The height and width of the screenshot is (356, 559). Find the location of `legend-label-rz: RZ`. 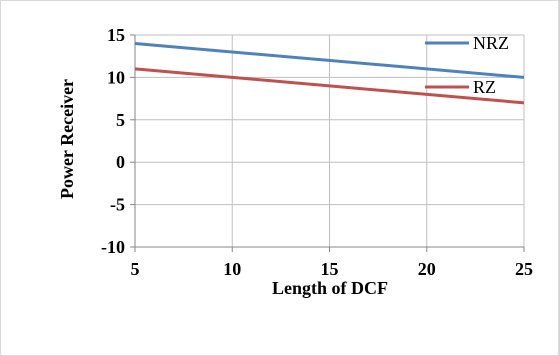

legend-label-rz: RZ is located at coordinates (484, 87).